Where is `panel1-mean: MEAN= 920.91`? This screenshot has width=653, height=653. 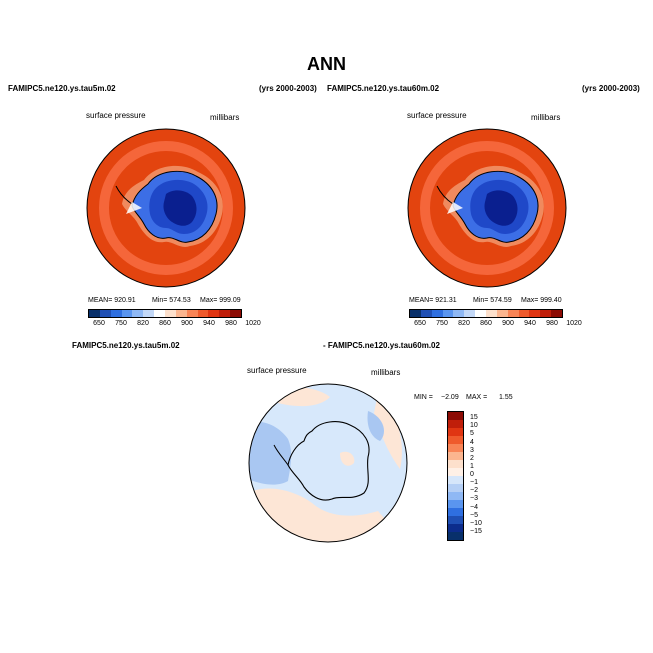 panel1-mean: MEAN= 920.91 is located at coordinates (112, 300).